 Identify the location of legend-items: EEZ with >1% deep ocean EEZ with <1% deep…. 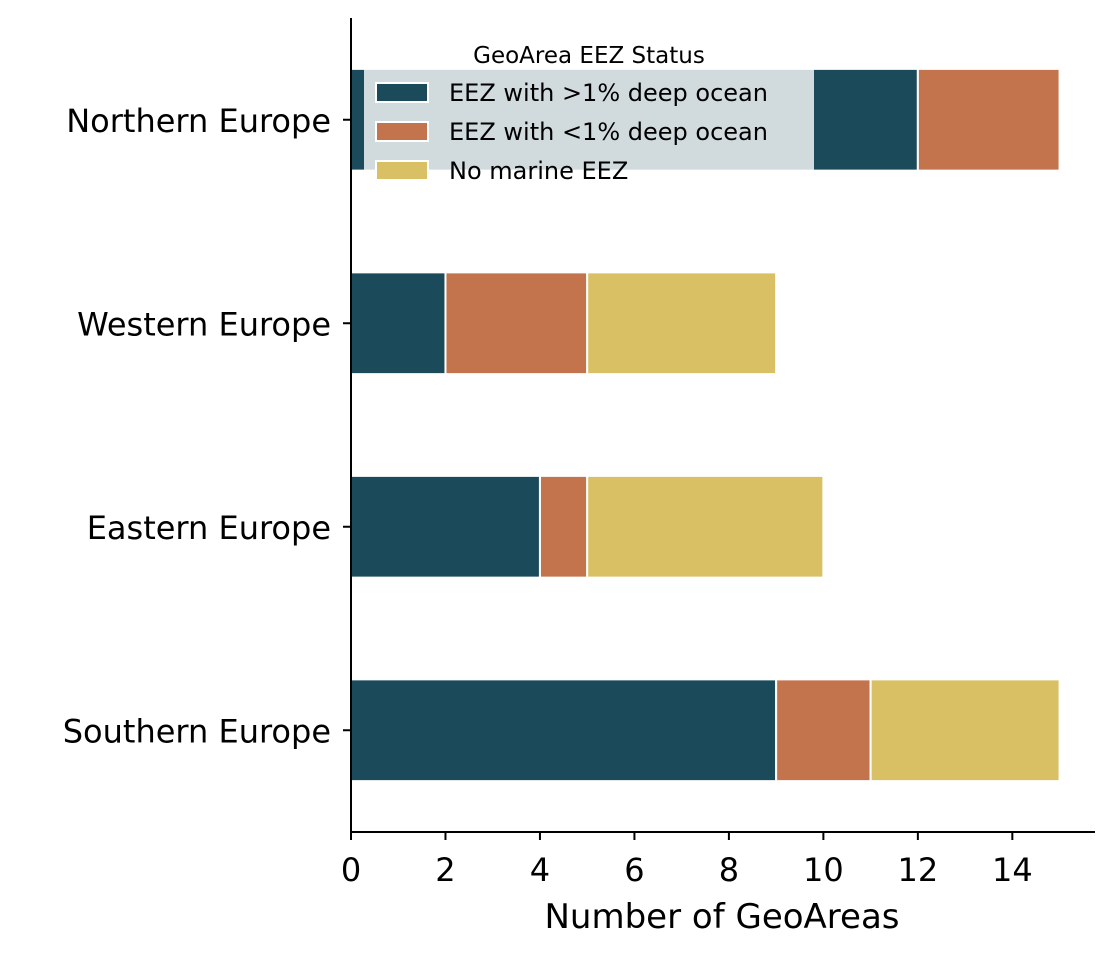
(571, 132).